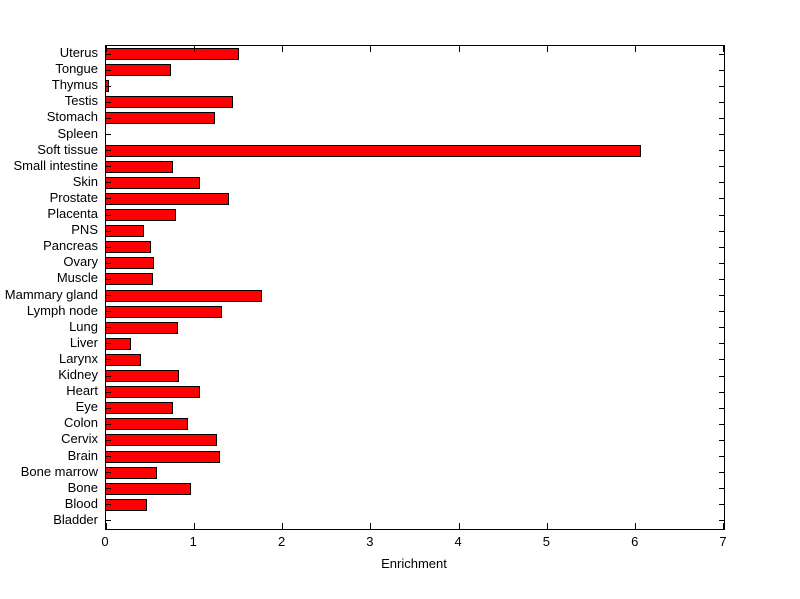 This screenshot has width=800, height=599. Describe the element at coordinates (374, 150) in the screenshot. I see `bar-soft-tissue` at that location.